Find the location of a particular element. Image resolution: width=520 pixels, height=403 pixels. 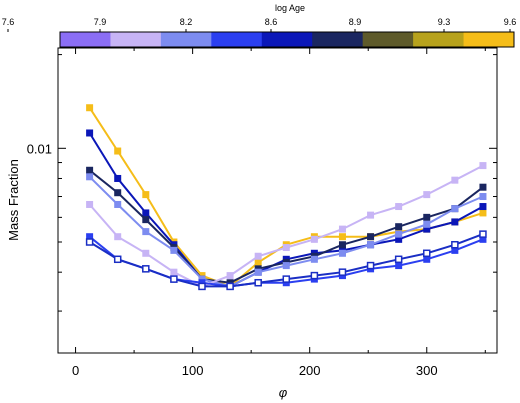

x-axis-label: φ is located at coordinates (283, 392).